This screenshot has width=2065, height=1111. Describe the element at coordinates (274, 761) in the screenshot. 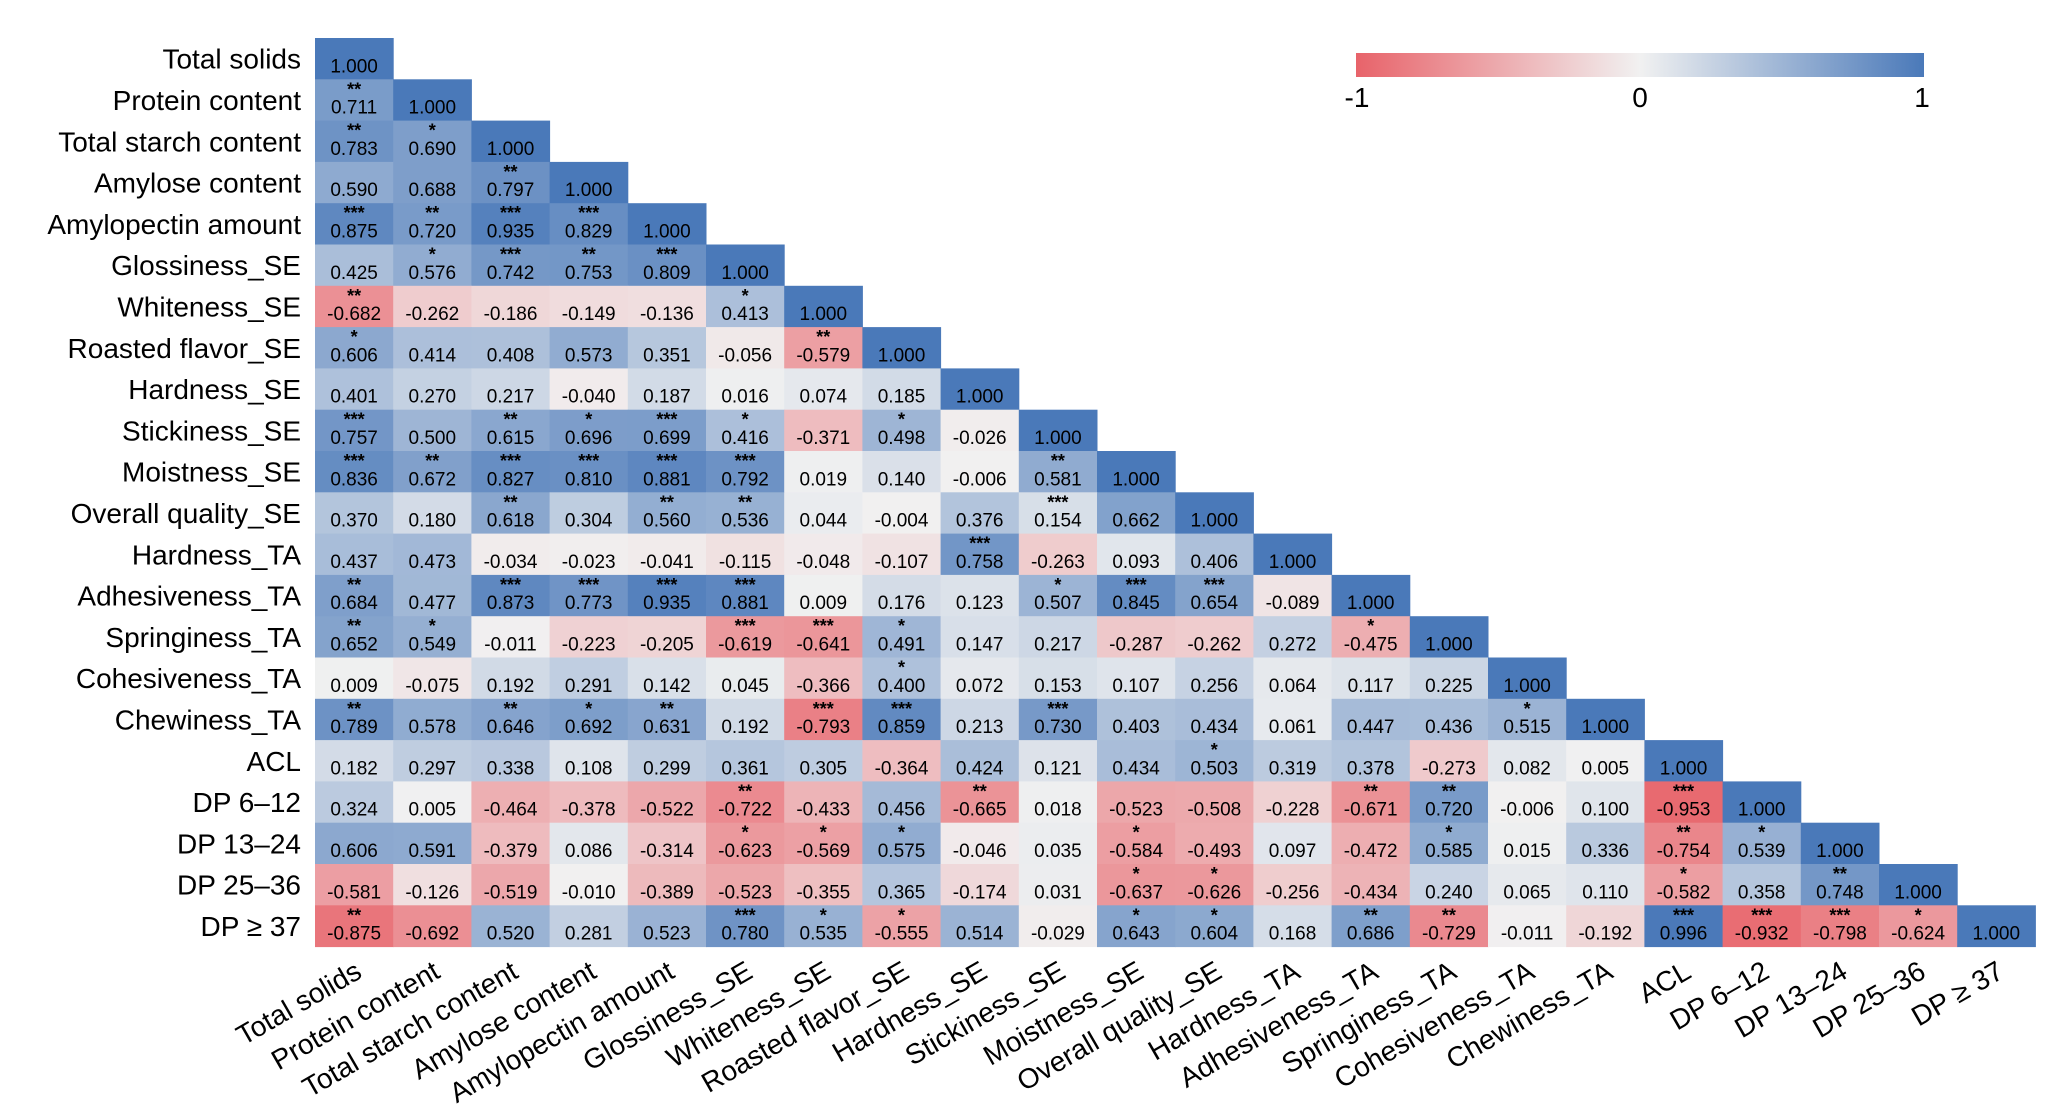

I see `row-label: ACL` at that location.